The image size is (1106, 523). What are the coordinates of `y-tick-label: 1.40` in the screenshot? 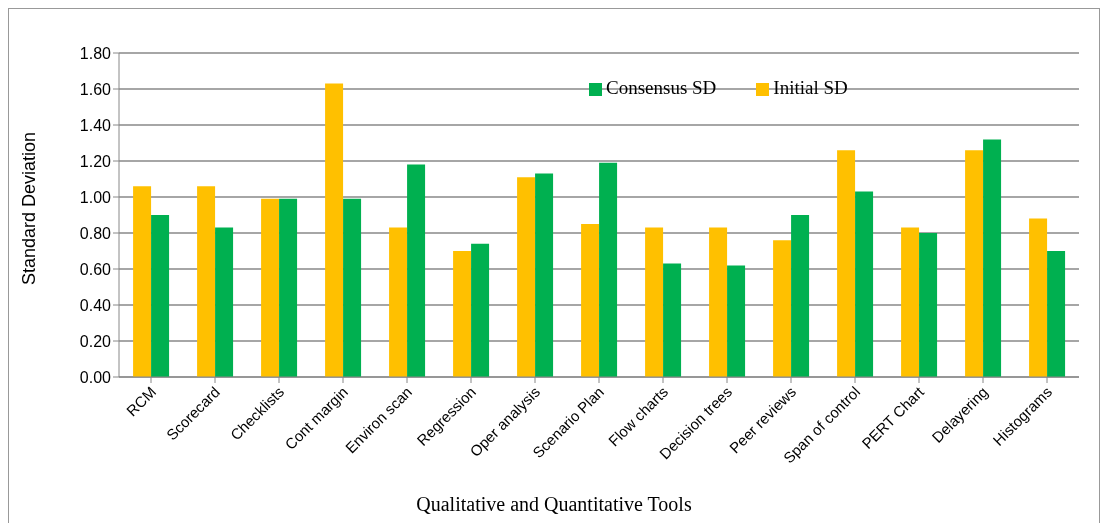 It's located at (95, 125).